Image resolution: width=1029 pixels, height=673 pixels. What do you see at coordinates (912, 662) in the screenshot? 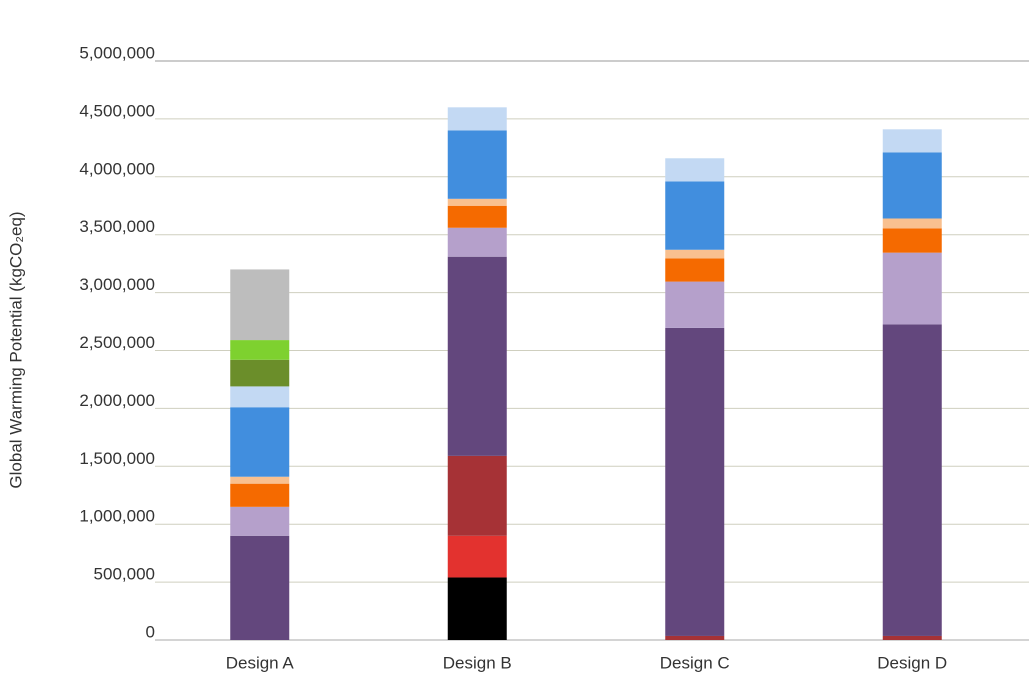
I see `x-tick-label: Design D` at bounding box center [912, 662].